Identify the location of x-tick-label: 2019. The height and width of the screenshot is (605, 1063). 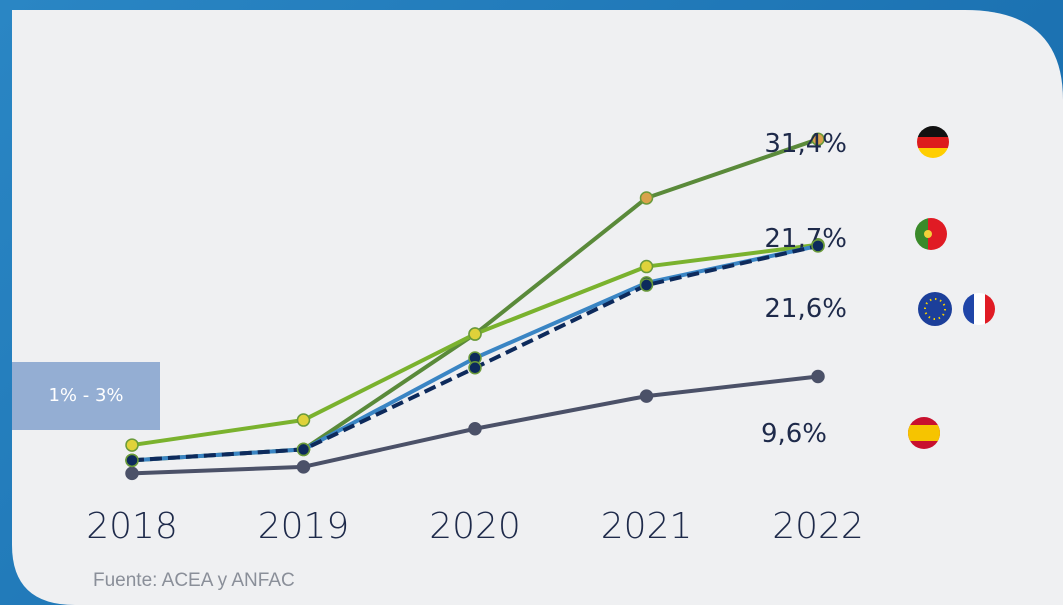
(304, 526).